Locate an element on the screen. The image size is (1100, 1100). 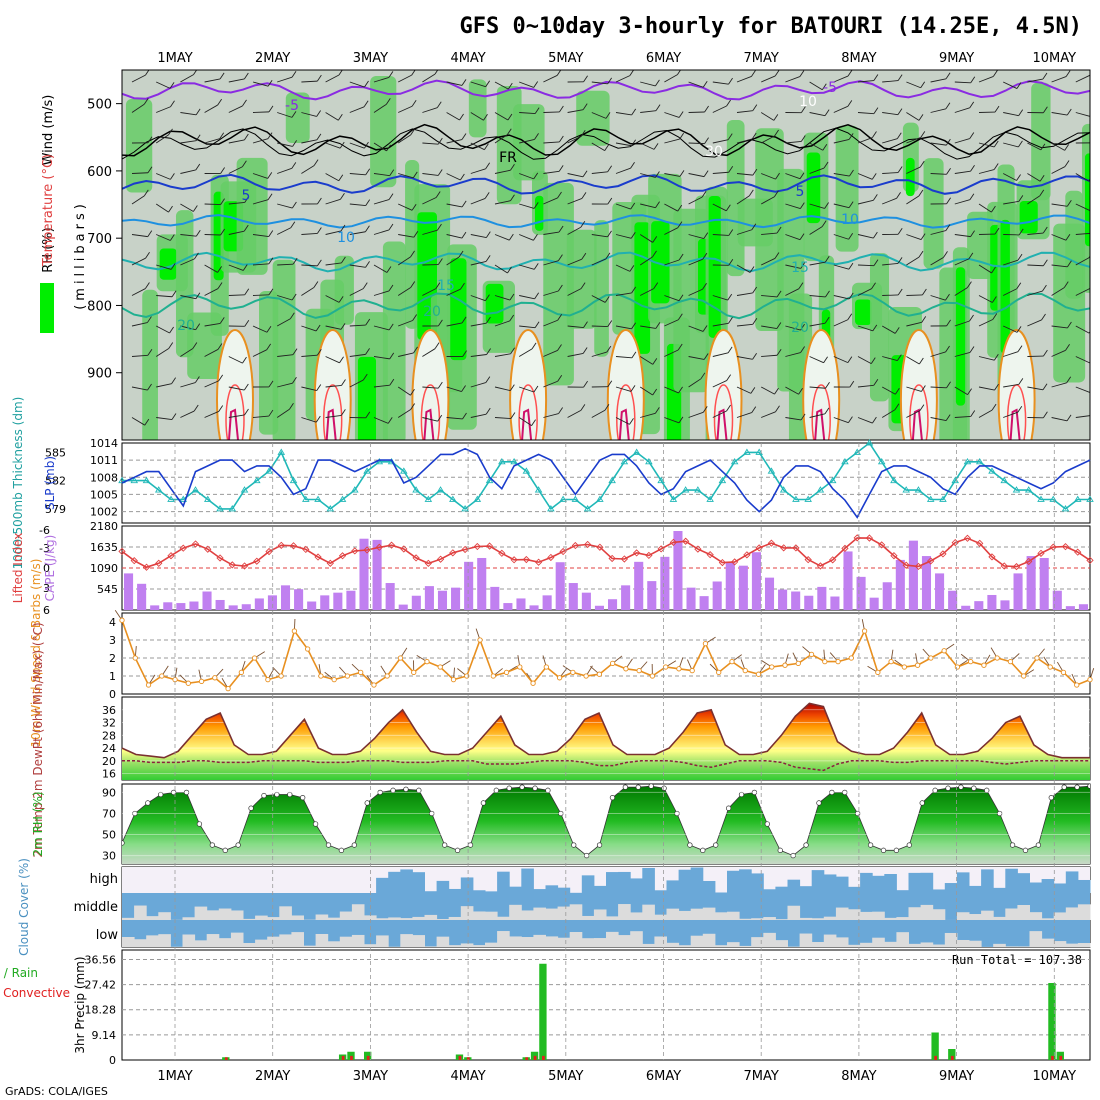
precip-tick-label: 27.42 is located at coordinates (101, 985).